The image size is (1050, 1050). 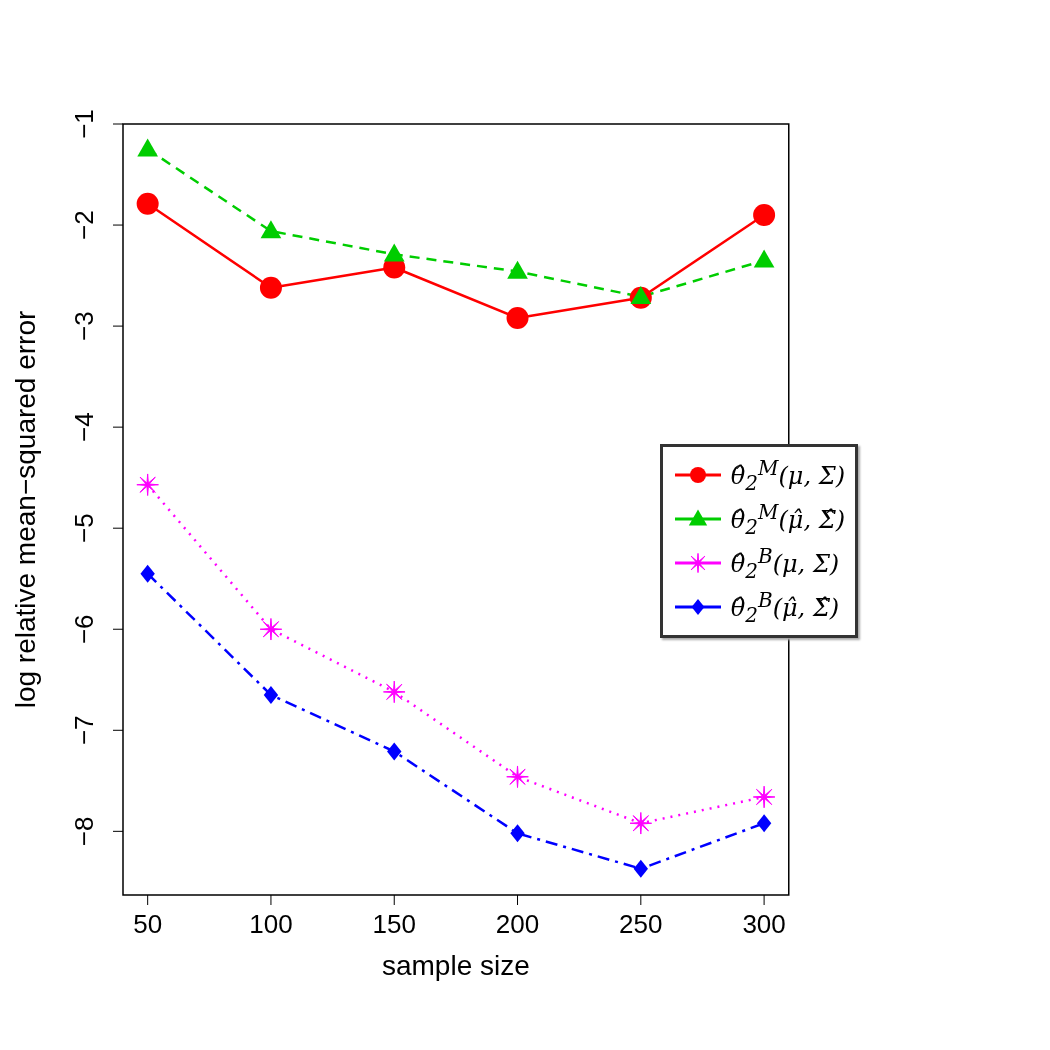 What do you see at coordinates (455, 965) in the screenshot?
I see `x-axis-title: sample size` at bounding box center [455, 965].